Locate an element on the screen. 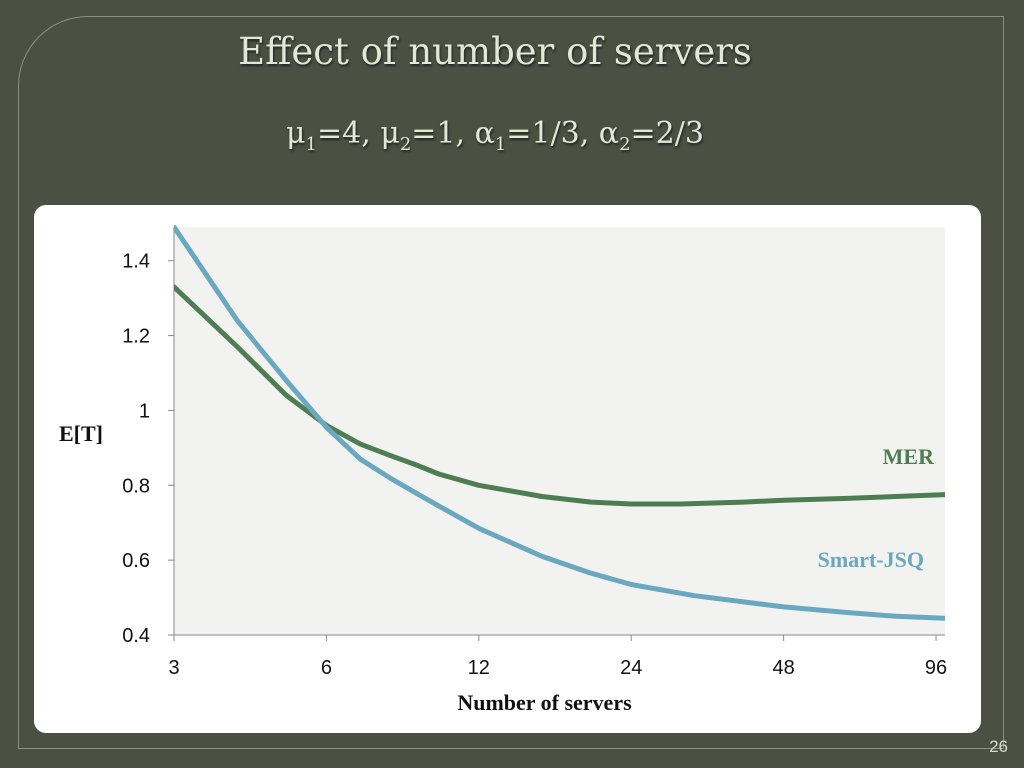 The image size is (1024, 768). x-tick-label: 6 is located at coordinates (326, 668).